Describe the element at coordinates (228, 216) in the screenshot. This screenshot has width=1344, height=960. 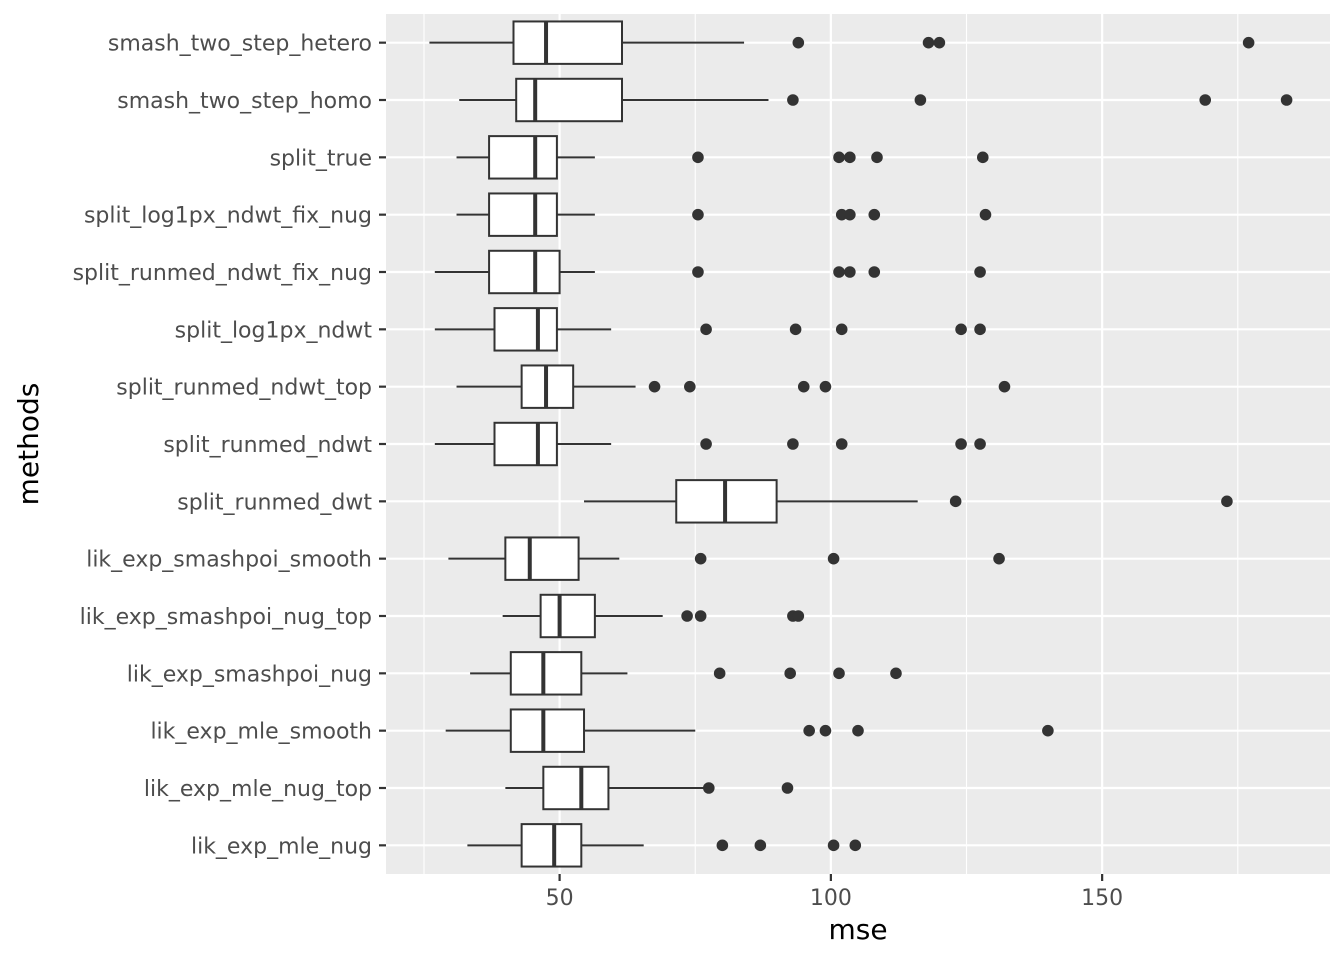
I see `y-tick-label: split_log1px_ndwt_fix_nug` at that location.